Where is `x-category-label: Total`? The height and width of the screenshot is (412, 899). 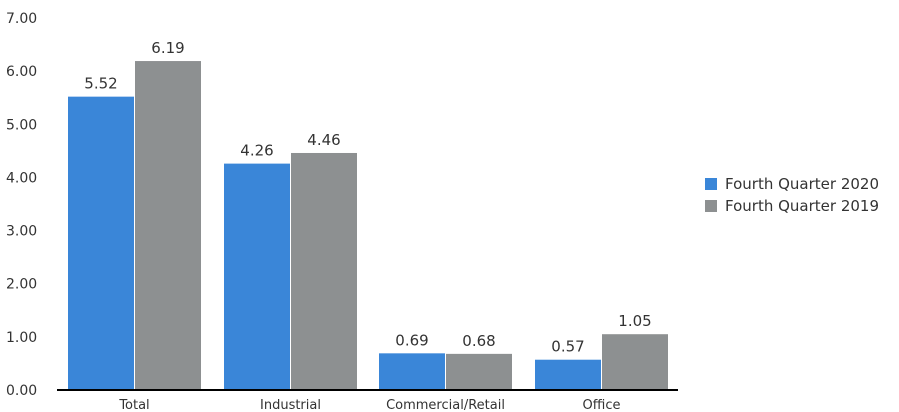 x-category-label: Total is located at coordinates (133, 405).